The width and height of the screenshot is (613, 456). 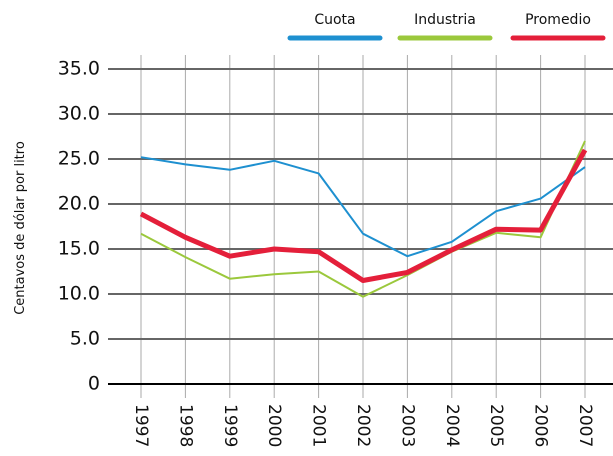 What do you see at coordinates (496, 425) in the screenshot?
I see `x-tick-label: 2005` at bounding box center [496, 425].